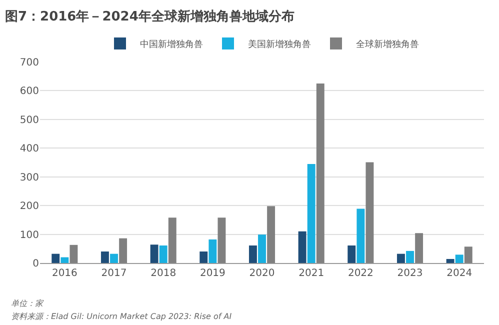 Image resolution: width=499 pixels, height=325 pixels. Describe the element at coordinates (410, 273) in the screenshot. I see `x-tick-label: 2023` at that location.